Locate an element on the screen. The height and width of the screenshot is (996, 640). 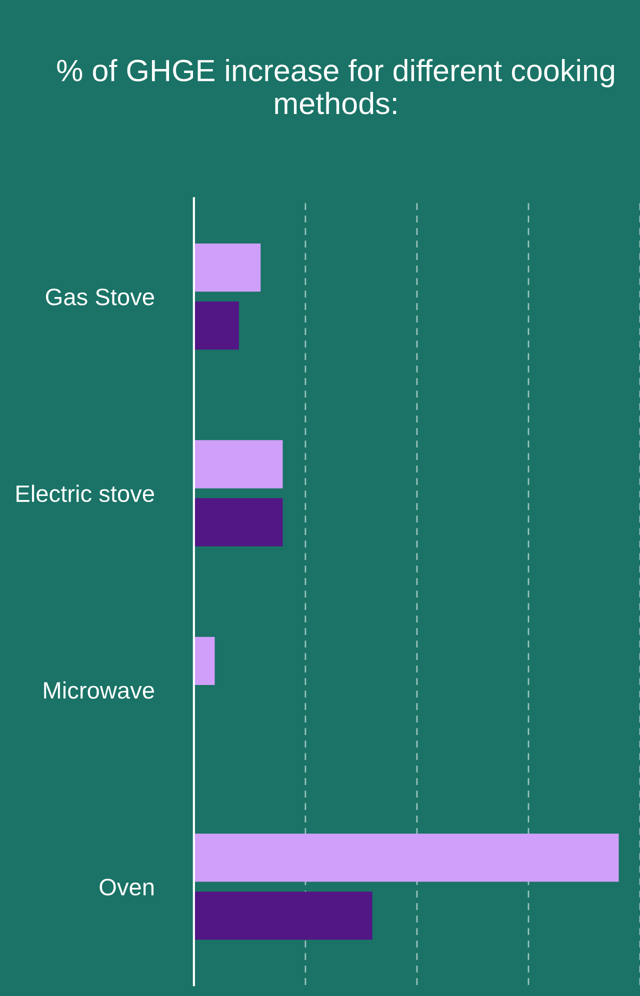
y-tick-label: Microwave is located at coordinates (99, 690).